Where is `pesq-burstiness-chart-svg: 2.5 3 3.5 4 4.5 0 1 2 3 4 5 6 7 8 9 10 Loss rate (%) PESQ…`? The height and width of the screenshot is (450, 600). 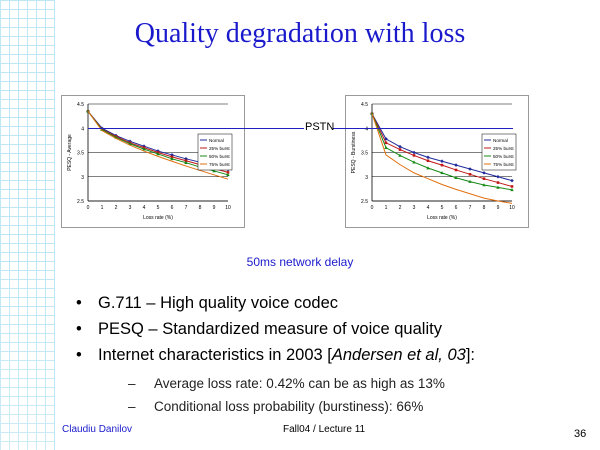 pesq-burstiness-chart-svg: 2.5 3 3.5 4 4.5 0 1 2 3 4 5 6 7 8 9 10 Loss rate (%) PESQ… is located at coordinates (434, 161).